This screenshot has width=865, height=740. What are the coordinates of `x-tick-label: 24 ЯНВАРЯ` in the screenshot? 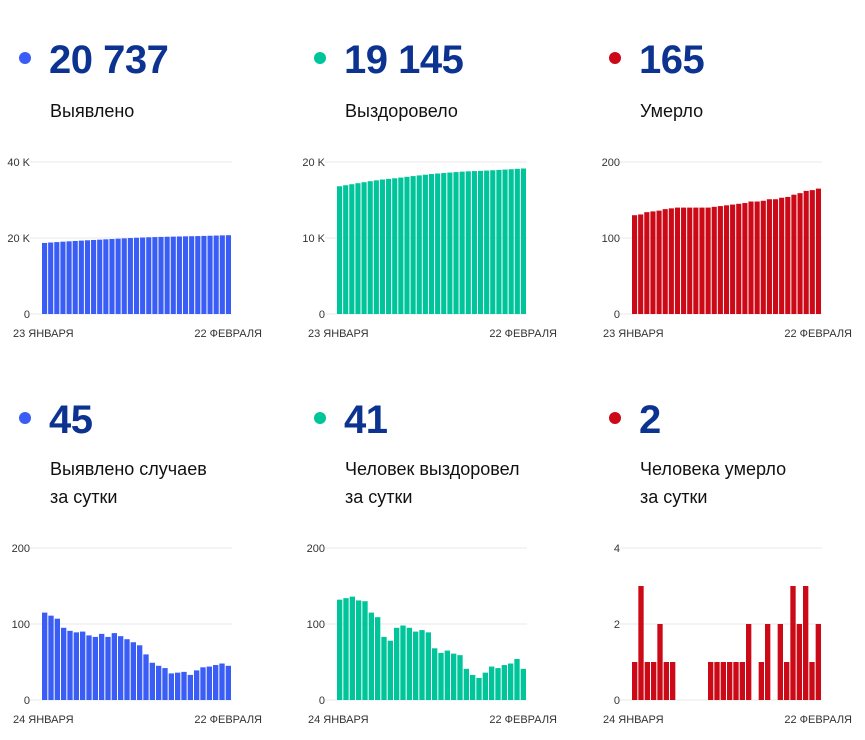 It's located at (338, 720).